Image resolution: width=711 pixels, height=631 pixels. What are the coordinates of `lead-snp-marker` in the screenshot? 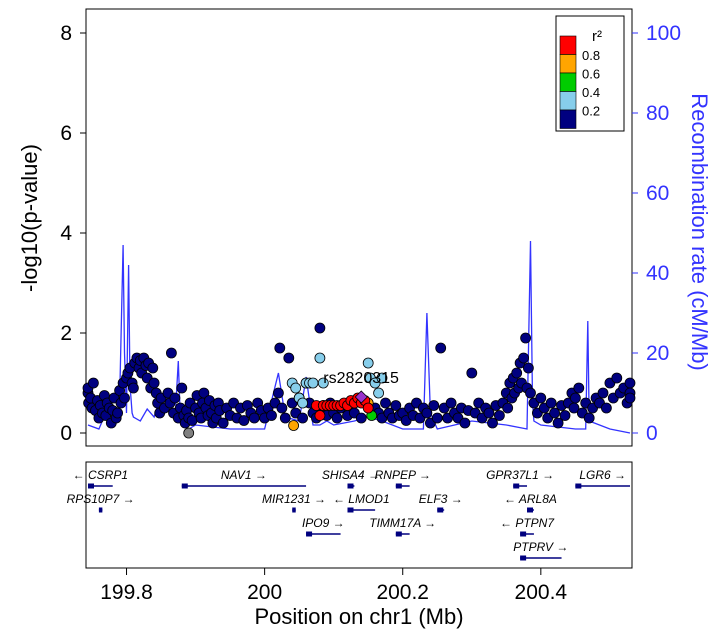 It's located at (361, 397).